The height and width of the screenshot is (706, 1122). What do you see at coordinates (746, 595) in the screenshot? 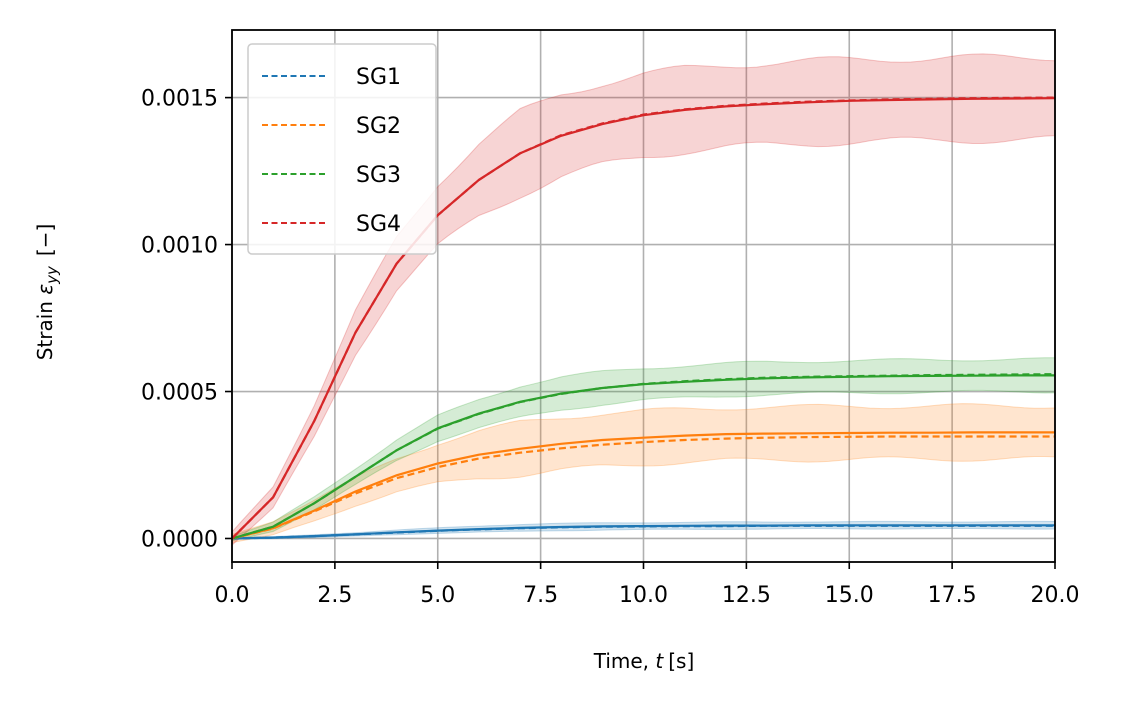
I see `x-tick-label: 12.5` at bounding box center [746, 595].